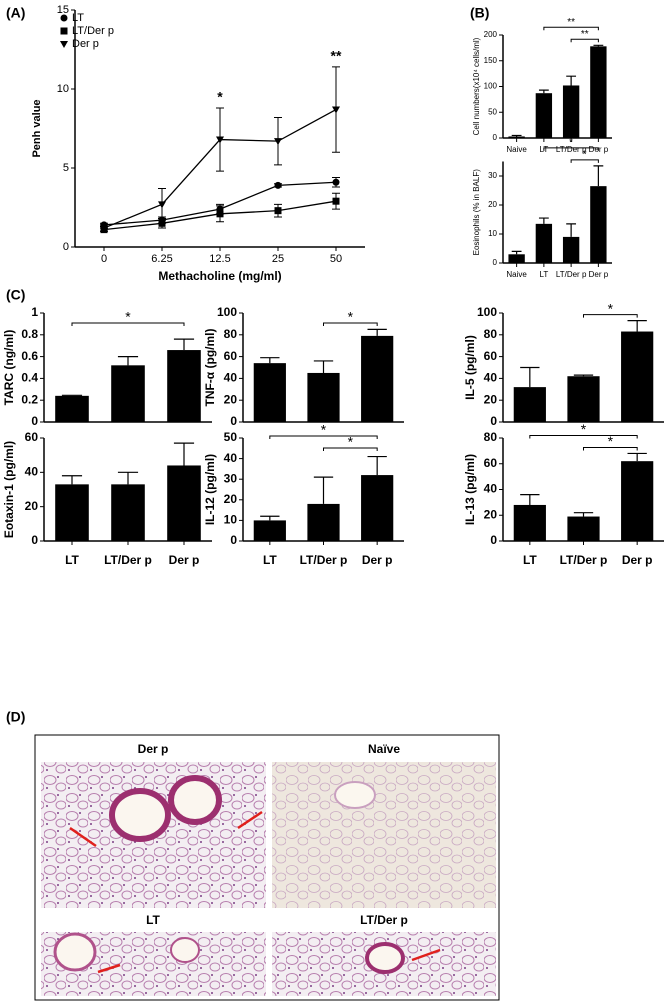 This screenshot has width=670, height=1004. Describe the element at coordinates (479, 13) in the screenshot. I see `panel-label: (B)` at that location.